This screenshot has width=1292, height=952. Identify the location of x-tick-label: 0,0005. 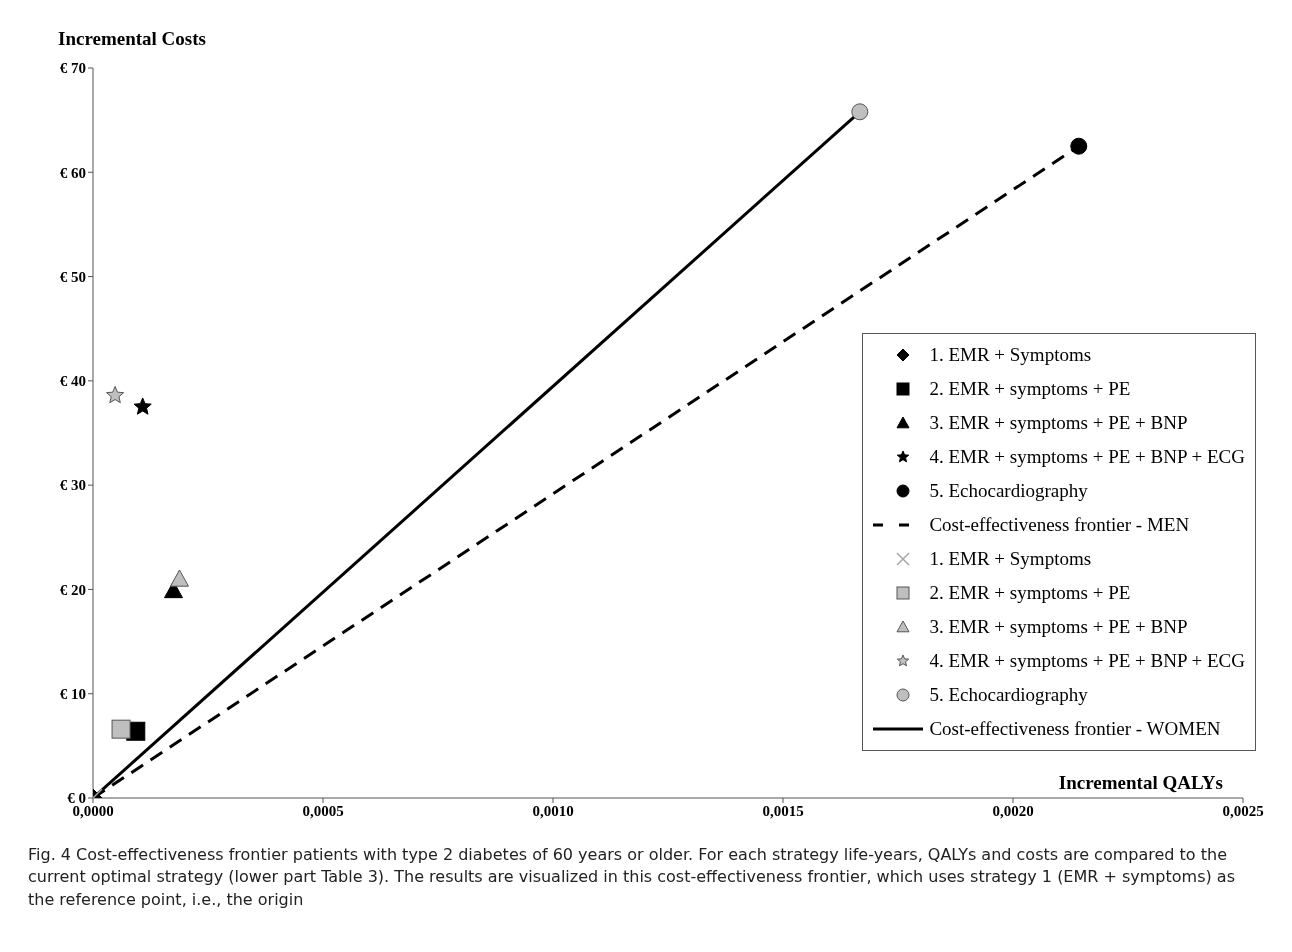
(323, 810).